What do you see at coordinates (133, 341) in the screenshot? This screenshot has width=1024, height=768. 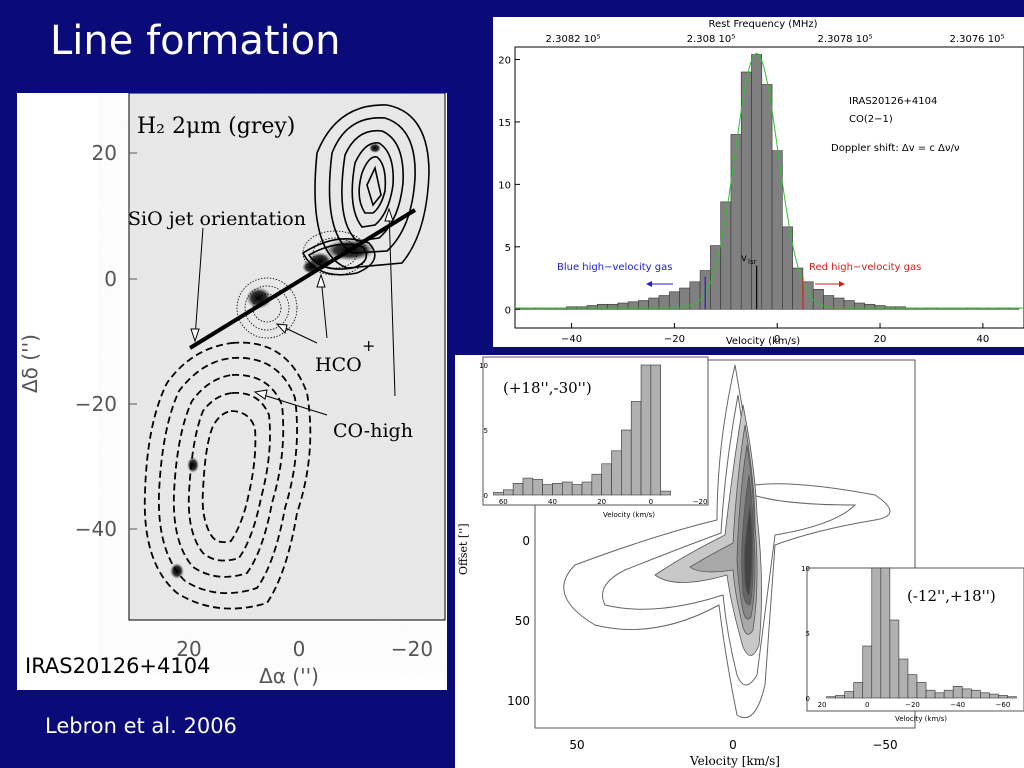 I see `map-y-tickmarks` at bounding box center [133, 341].